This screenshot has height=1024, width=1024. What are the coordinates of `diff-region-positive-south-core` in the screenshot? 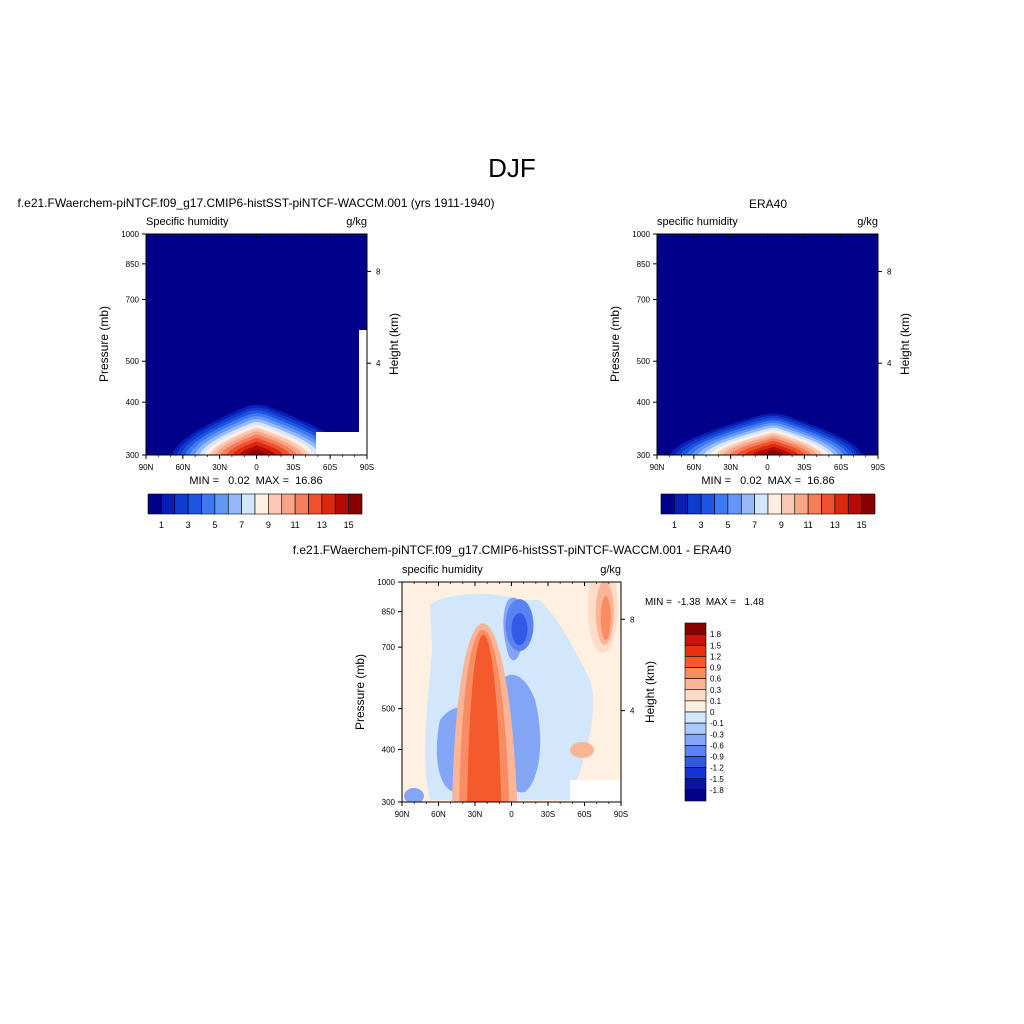 It's located at (605, 617).